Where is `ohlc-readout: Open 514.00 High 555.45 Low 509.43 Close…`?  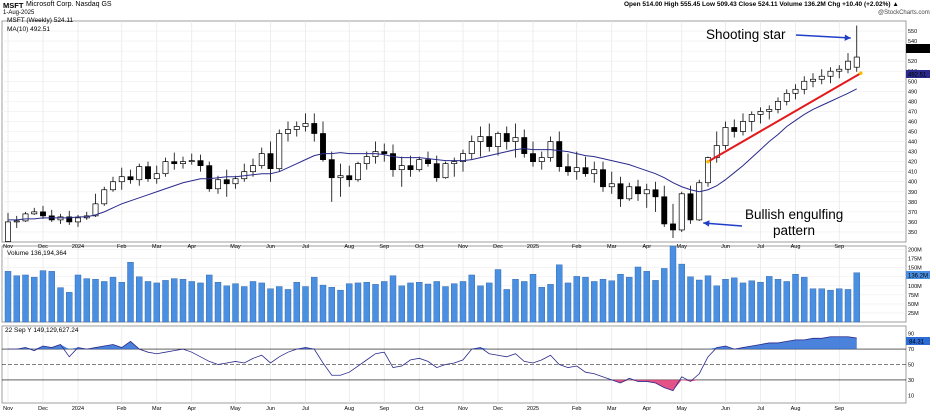 ohlc-readout: Open 514.00 High 555.45 Low 509.43 Close… is located at coordinates (761, 4).